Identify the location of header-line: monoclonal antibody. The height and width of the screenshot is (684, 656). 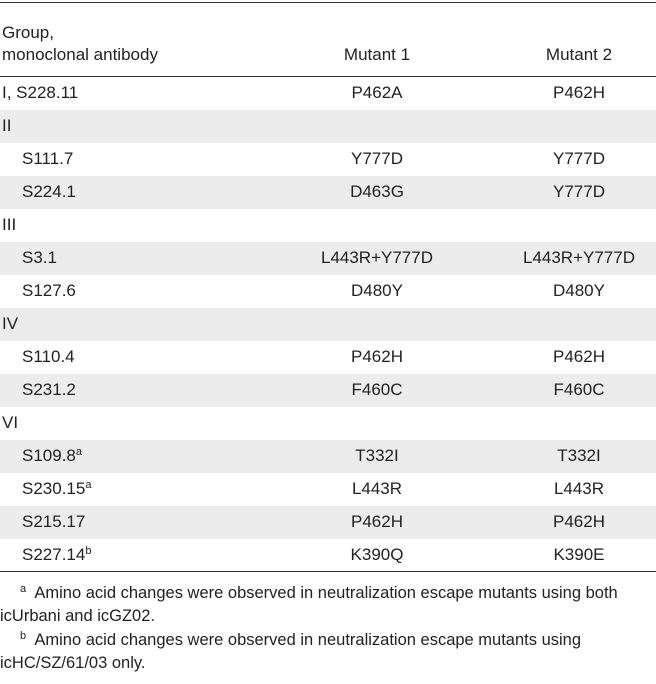
(80, 54).